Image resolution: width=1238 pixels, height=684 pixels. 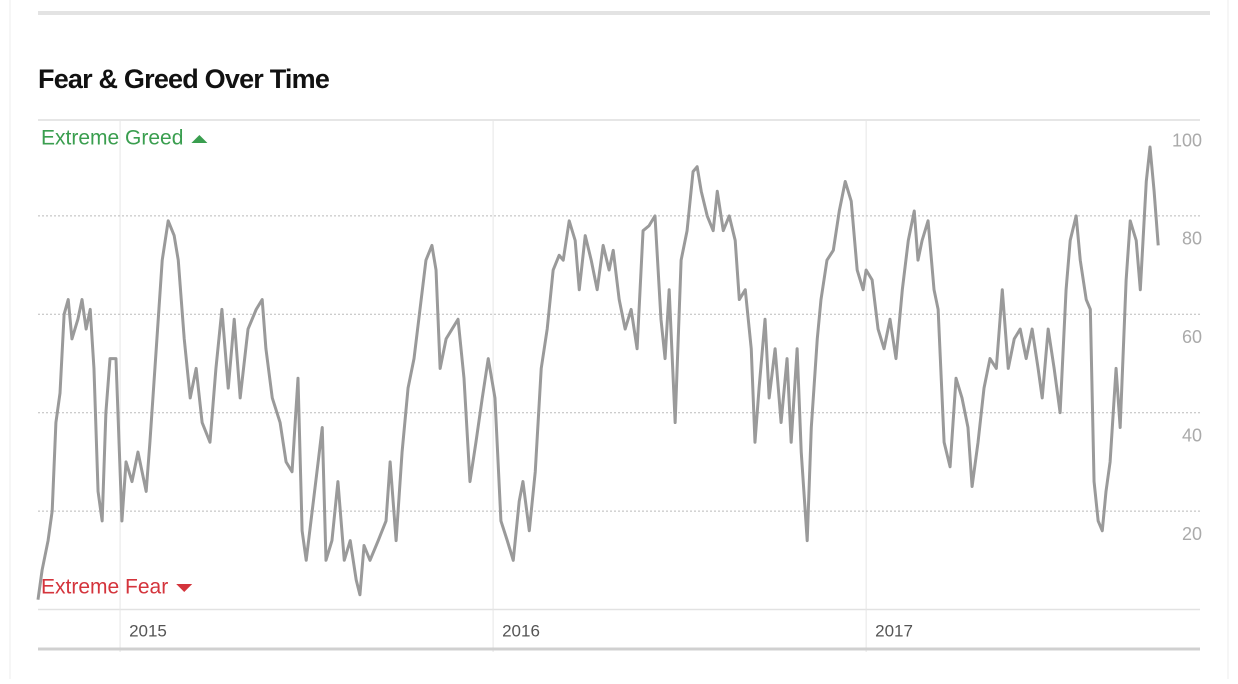 What do you see at coordinates (1192, 435) in the screenshot?
I see `y-tick-label: 40` at bounding box center [1192, 435].